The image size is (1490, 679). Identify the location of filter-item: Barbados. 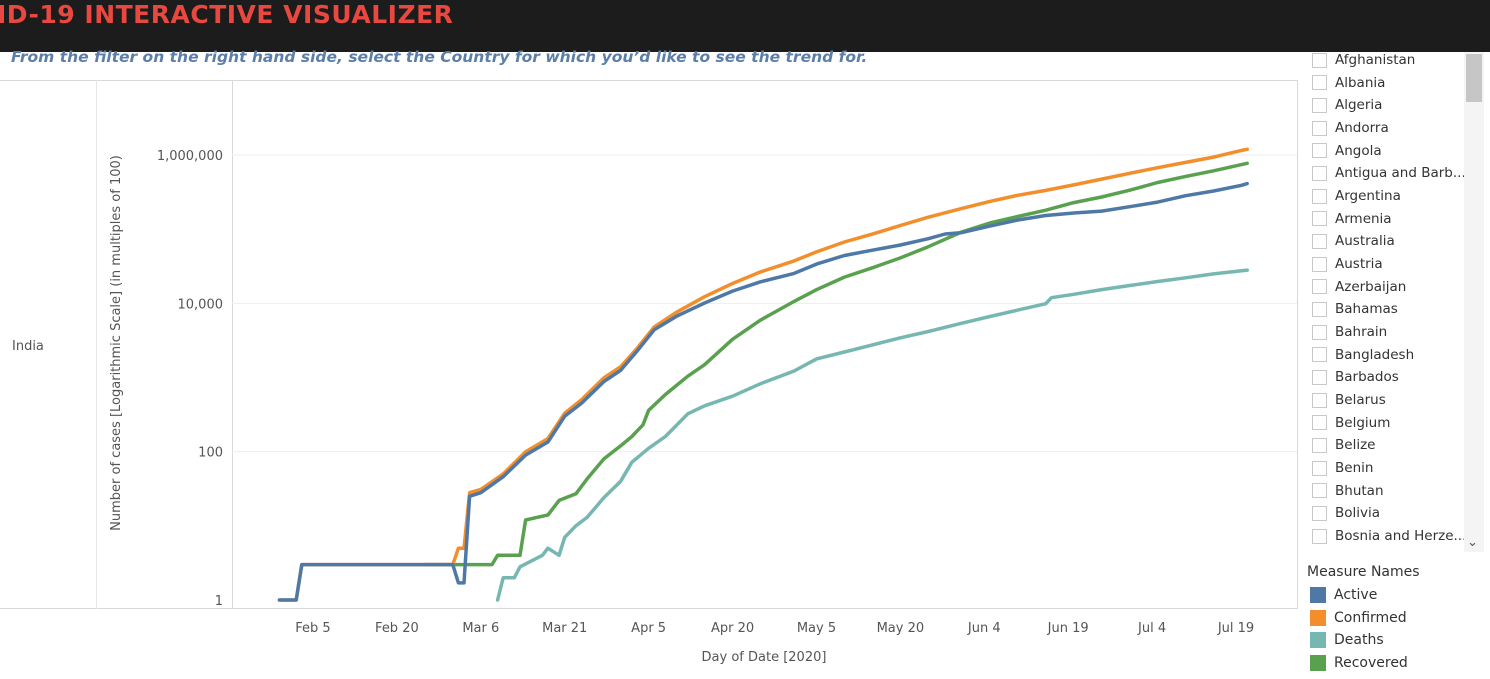
(1355, 377).